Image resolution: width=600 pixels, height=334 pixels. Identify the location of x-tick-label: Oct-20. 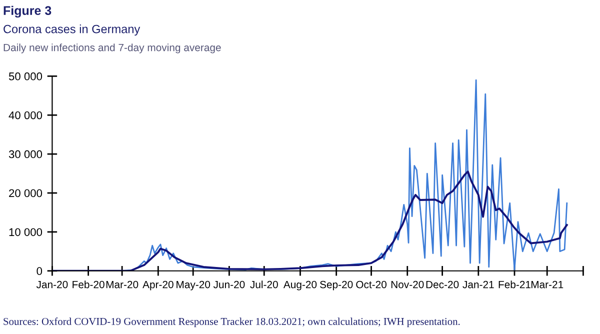
(371, 284).